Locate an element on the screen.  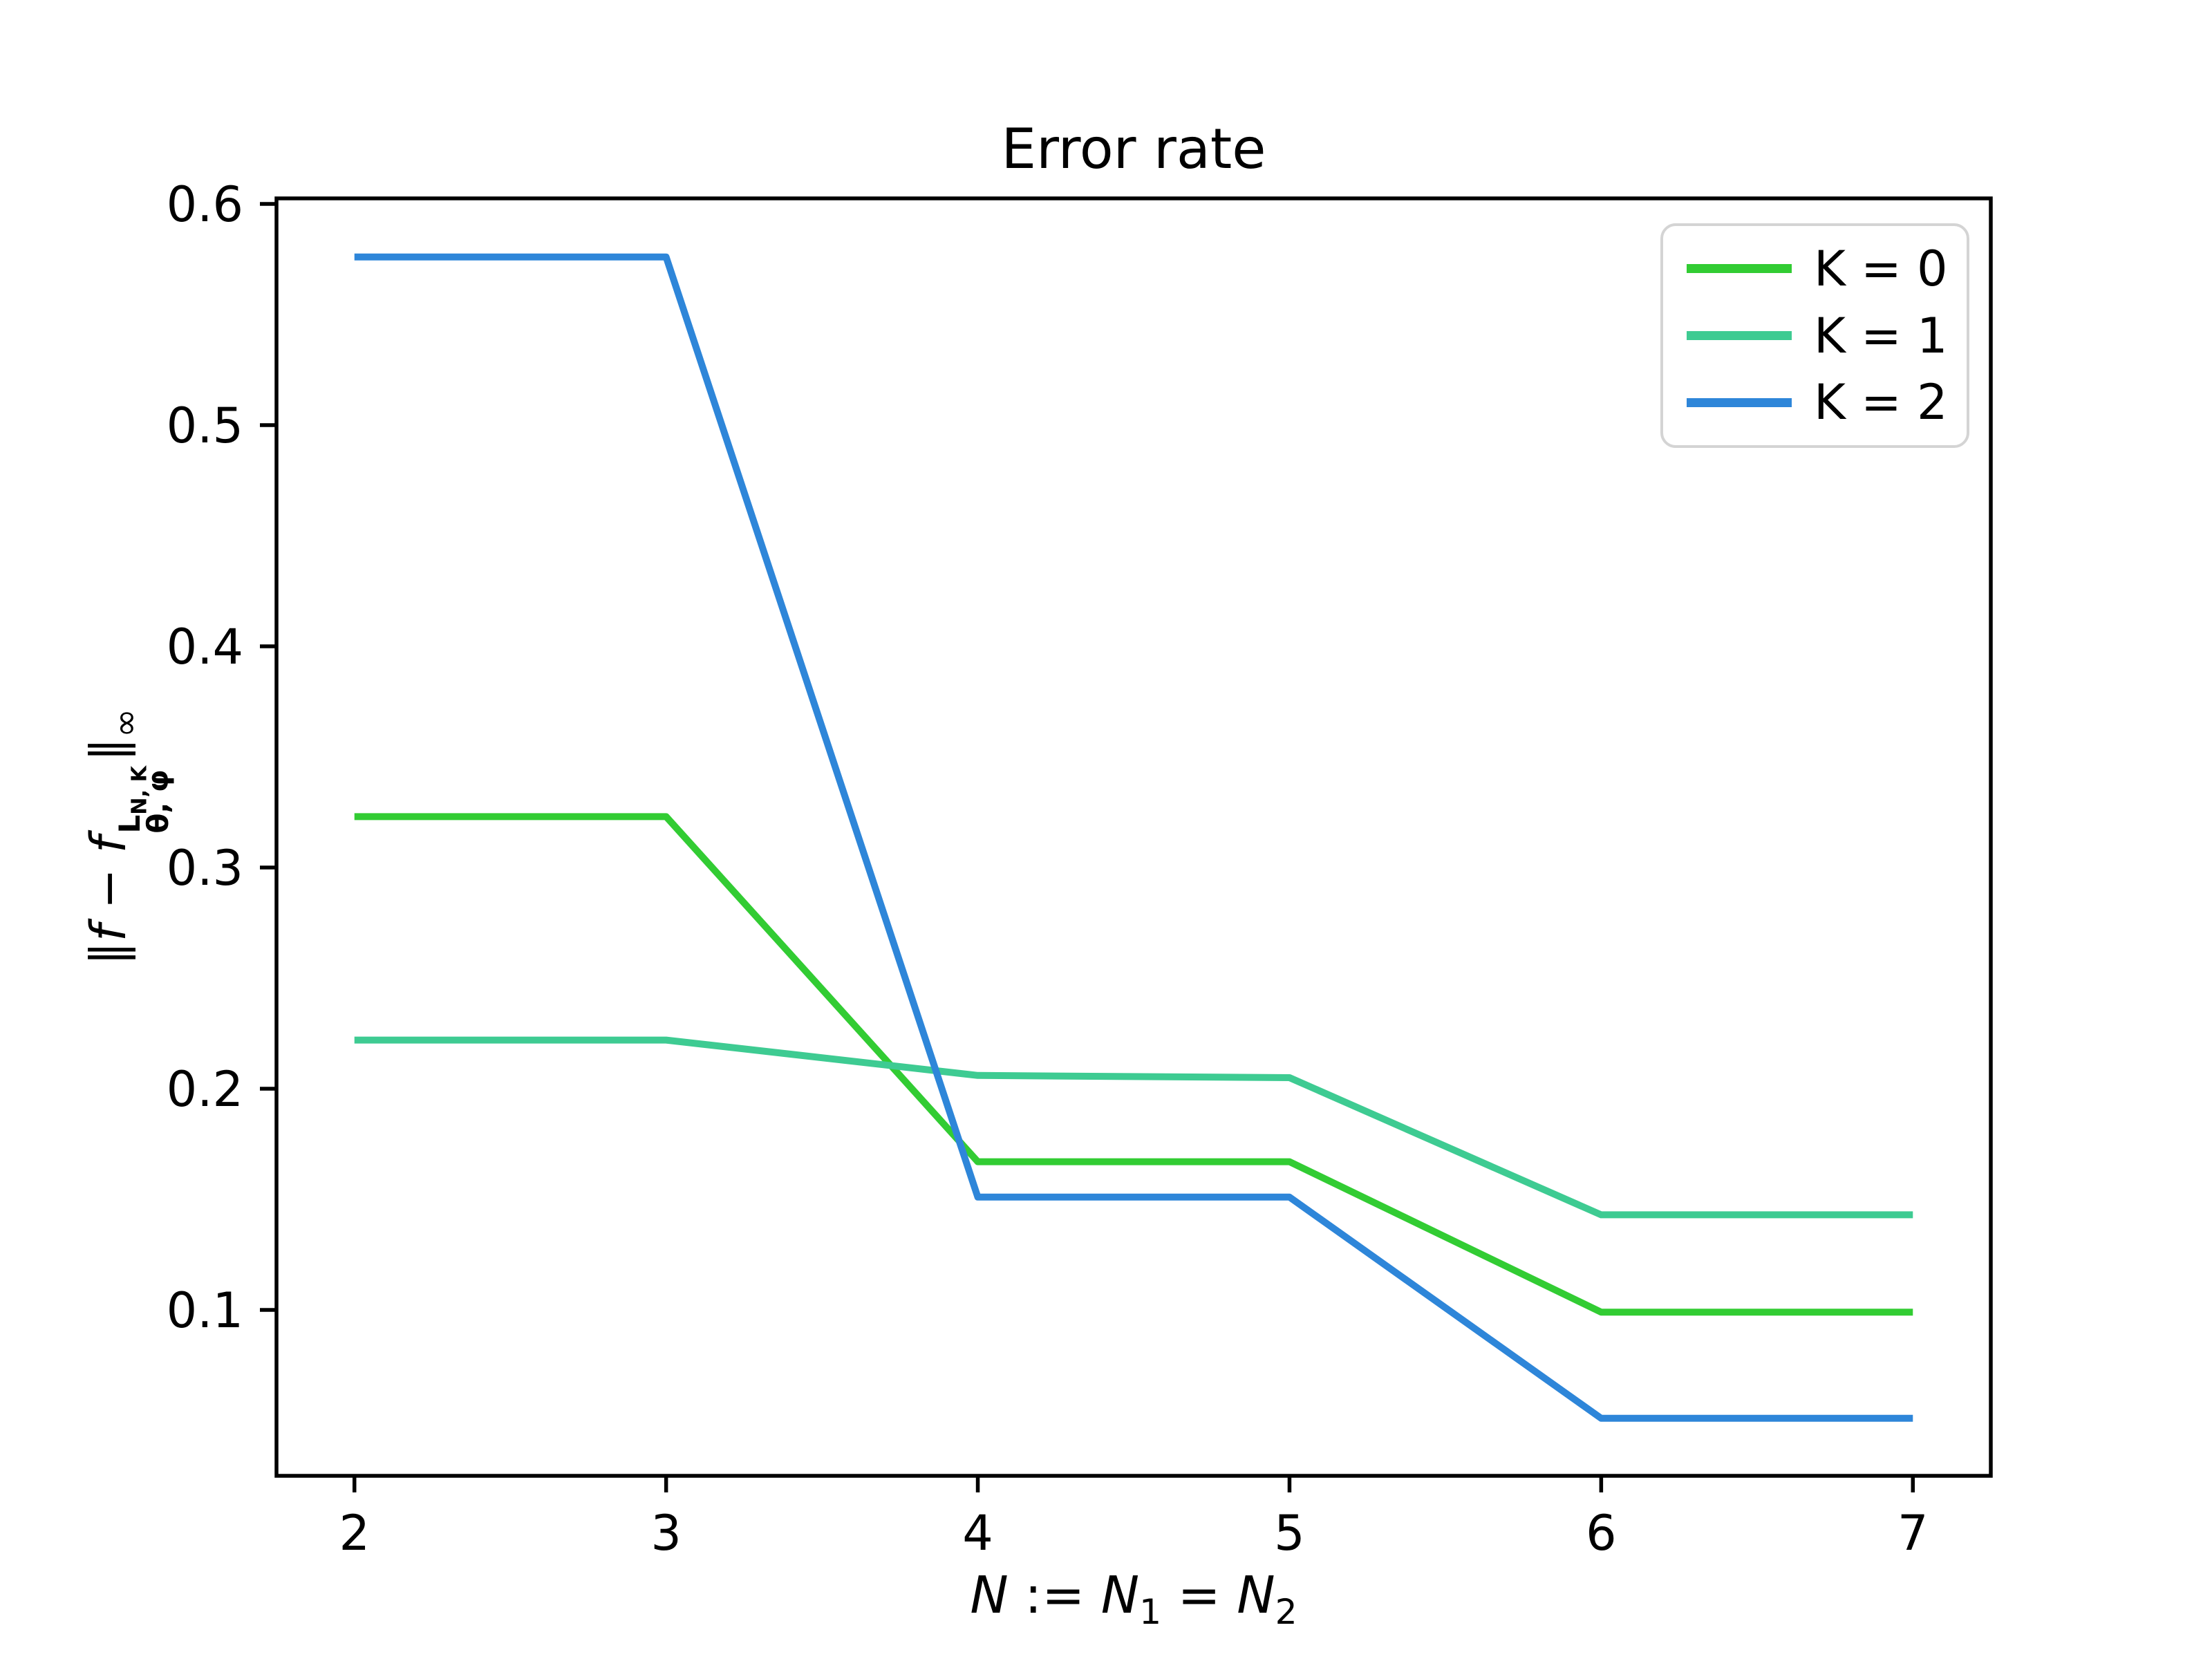
xlabel-eq: = is located at coordinates (1199, 1596).